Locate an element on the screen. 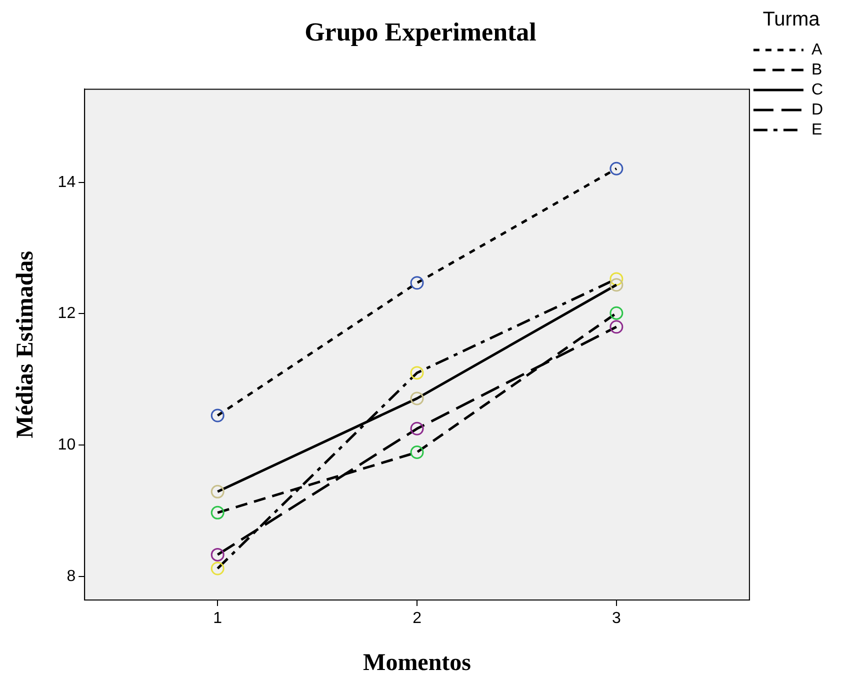  legend-label: E is located at coordinates (816, 129).